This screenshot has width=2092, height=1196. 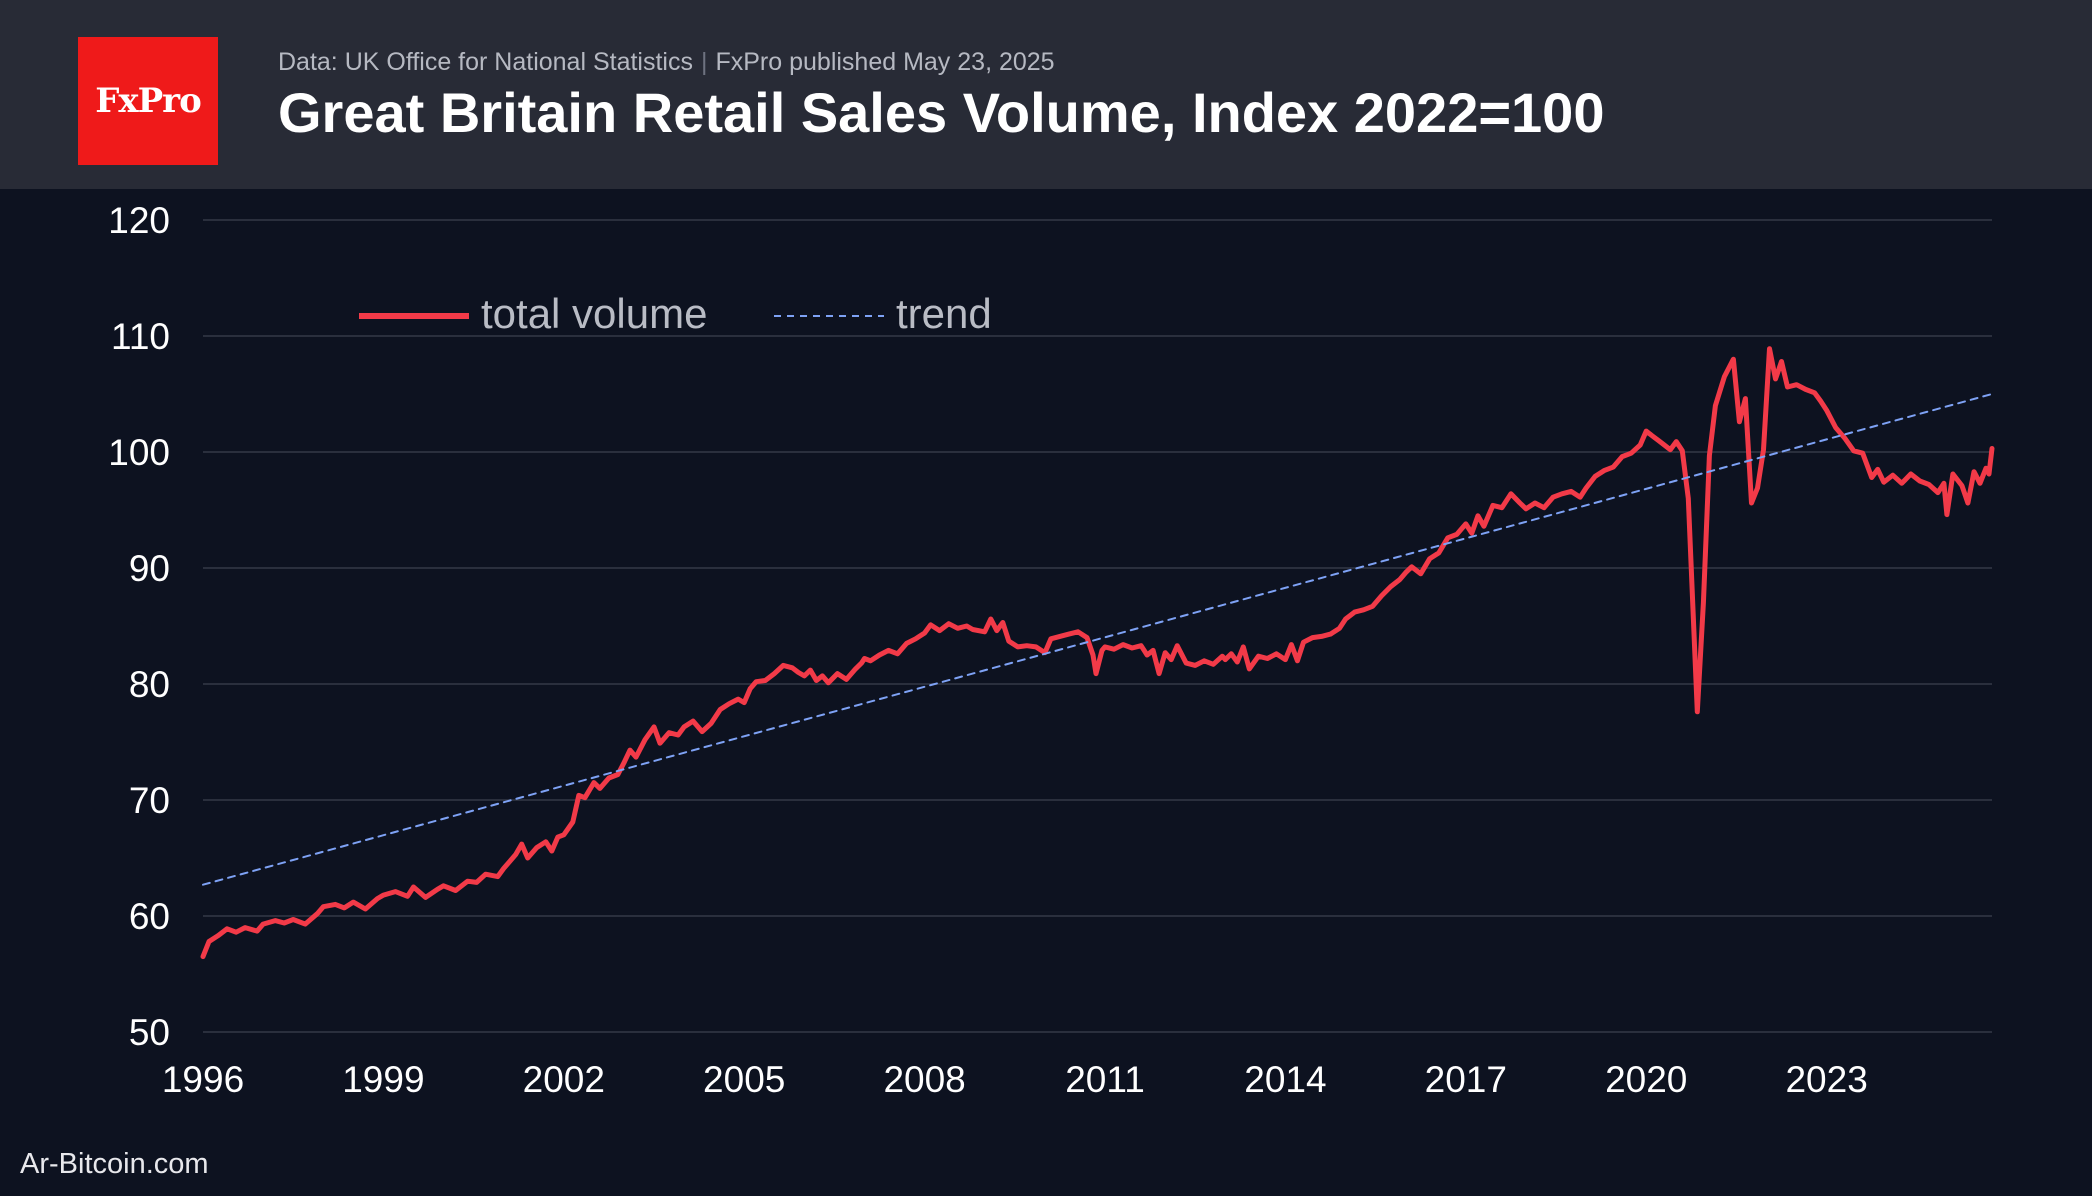 I want to click on y-tick-label: 70, so click(x=149, y=800).